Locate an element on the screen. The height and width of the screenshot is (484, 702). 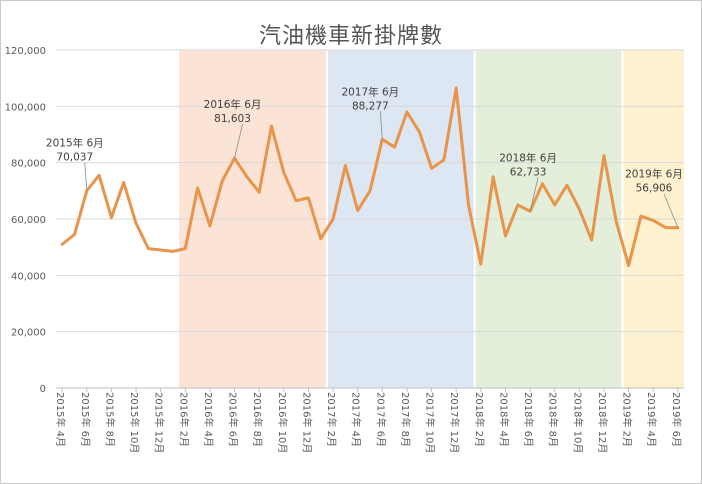
x-tick-label: 2018年 2月 is located at coordinates (479, 419).